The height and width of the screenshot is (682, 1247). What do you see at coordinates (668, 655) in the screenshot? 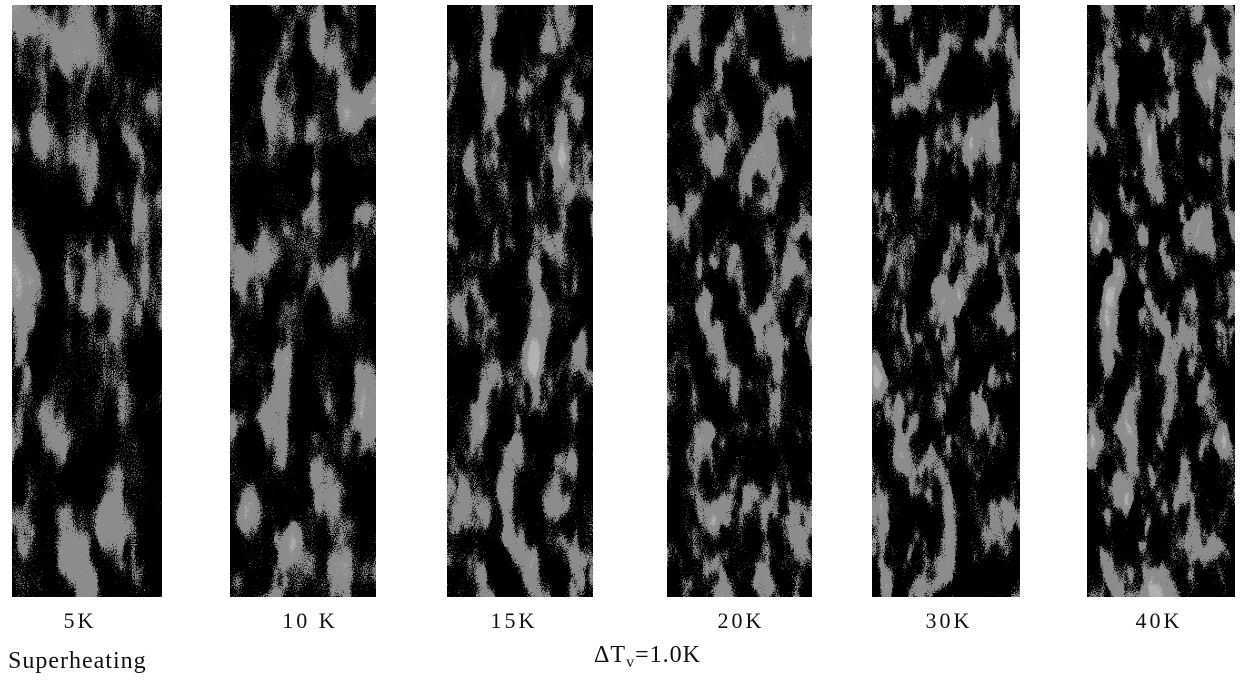
I see `condition-rest: =1.0K` at bounding box center [668, 655].